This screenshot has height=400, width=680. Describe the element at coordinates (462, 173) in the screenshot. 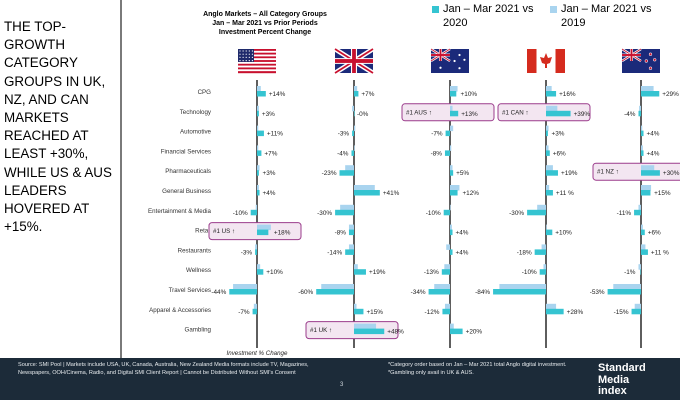

I see `value-label: +5%` at that location.